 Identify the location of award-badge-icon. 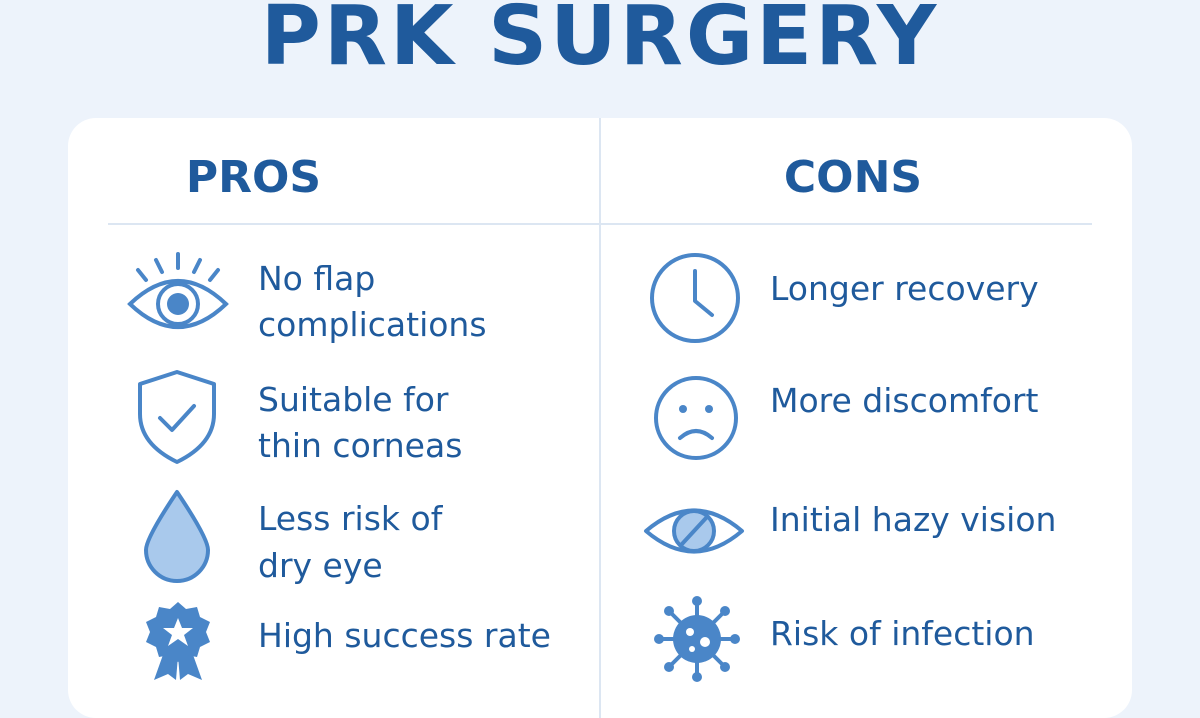
(178, 641).